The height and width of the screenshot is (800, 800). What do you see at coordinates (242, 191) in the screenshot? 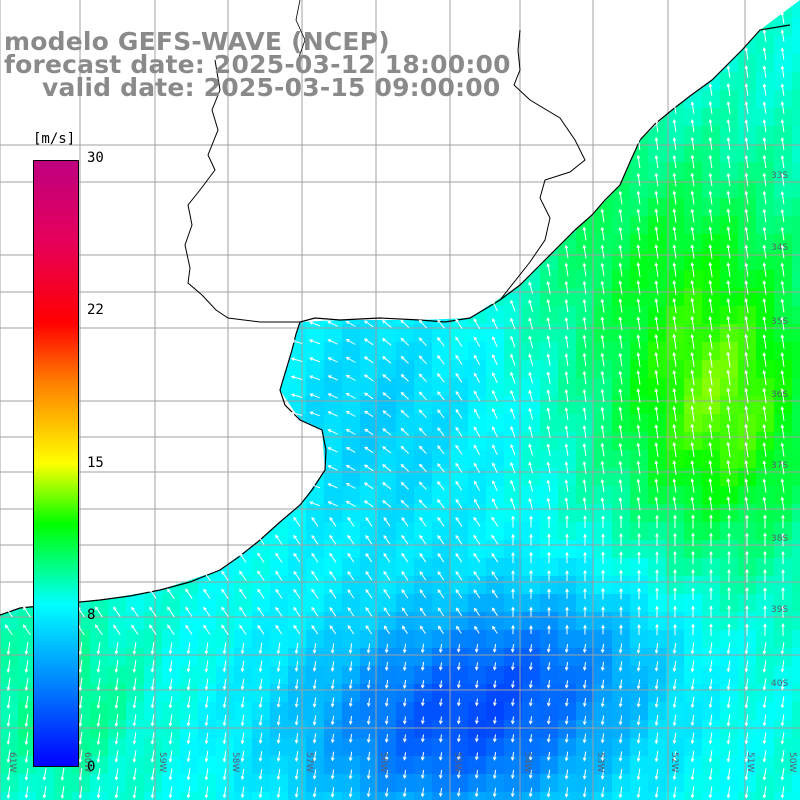
I see `national-border` at bounding box center [242, 191].